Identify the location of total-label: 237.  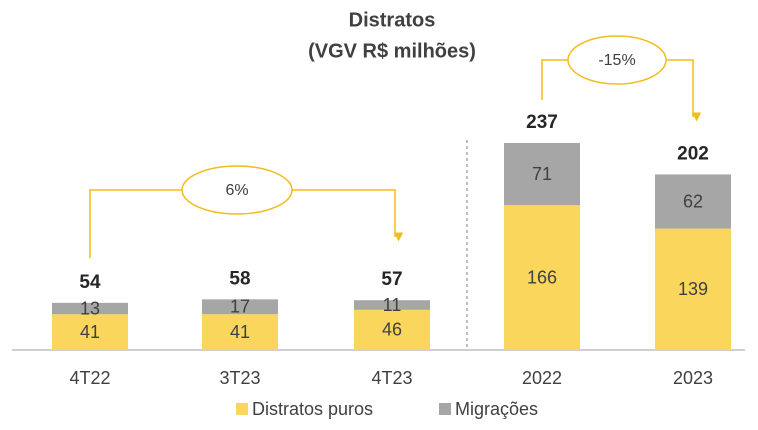
(542, 122).